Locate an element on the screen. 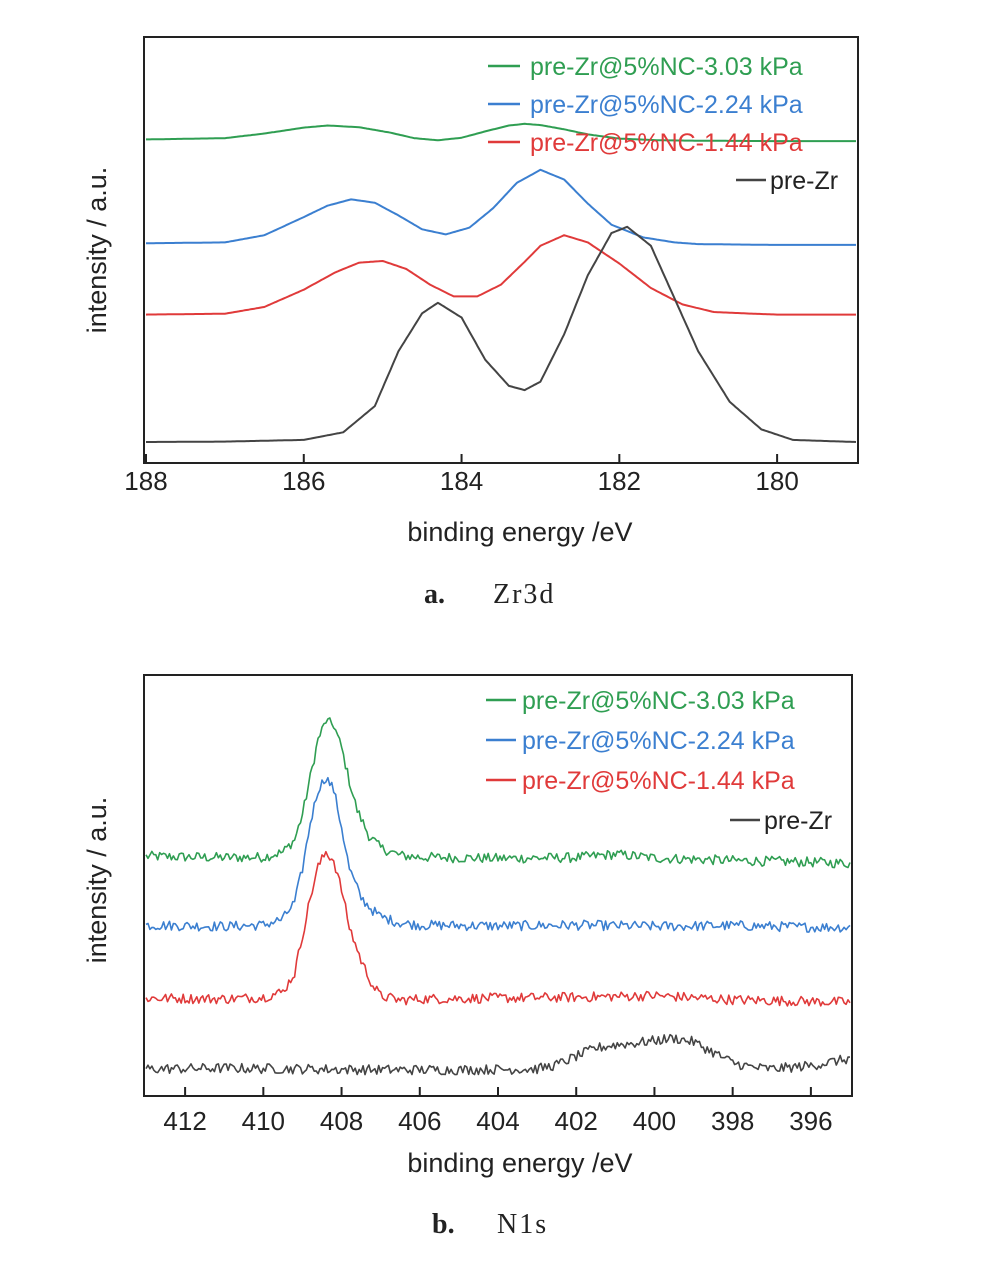  x-axis-label-n1s: binding energy /eV is located at coordinates (519, 1163).